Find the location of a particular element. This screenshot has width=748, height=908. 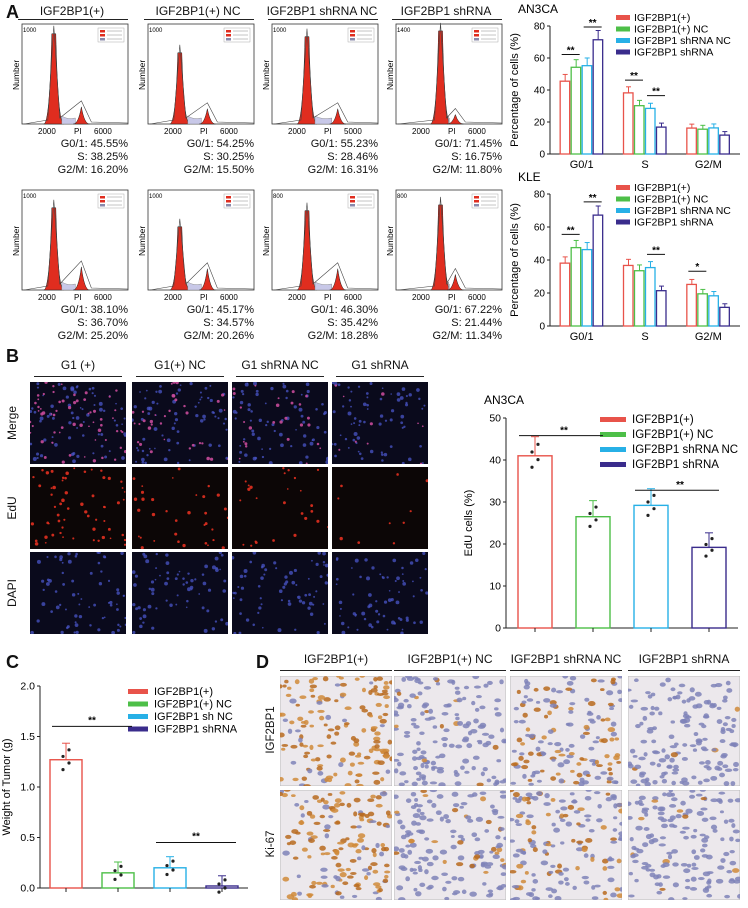

ihc-image is located at coordinates (336, 845).